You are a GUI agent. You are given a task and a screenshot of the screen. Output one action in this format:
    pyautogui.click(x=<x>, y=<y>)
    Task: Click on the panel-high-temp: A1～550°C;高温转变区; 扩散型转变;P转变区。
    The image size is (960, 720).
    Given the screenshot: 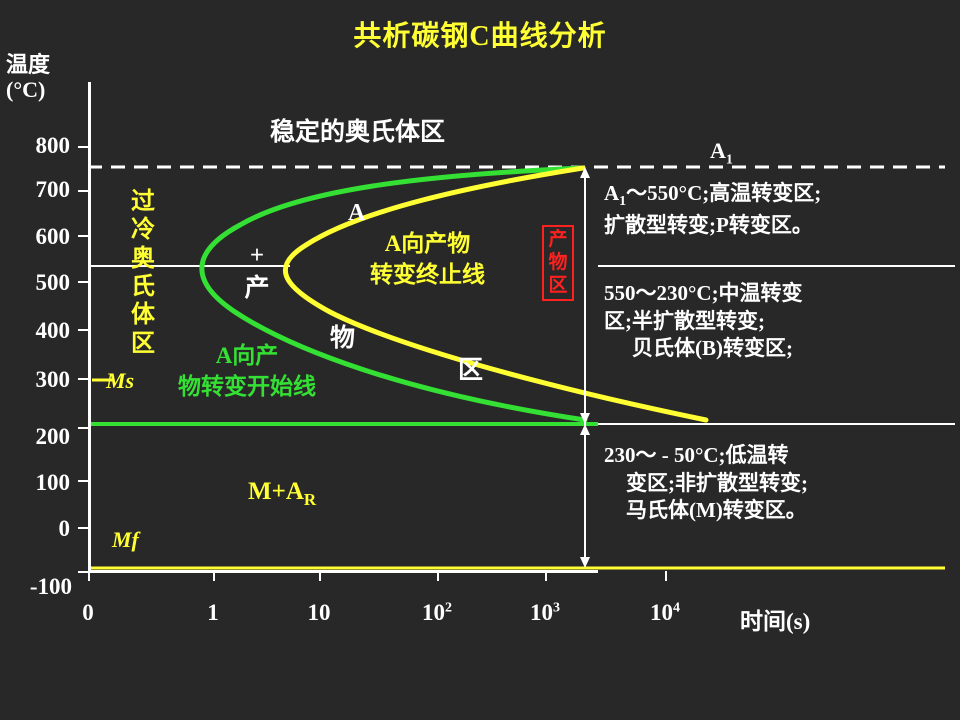 What is the action you would take?
    pyautogui.click(x=712, y=209)
    